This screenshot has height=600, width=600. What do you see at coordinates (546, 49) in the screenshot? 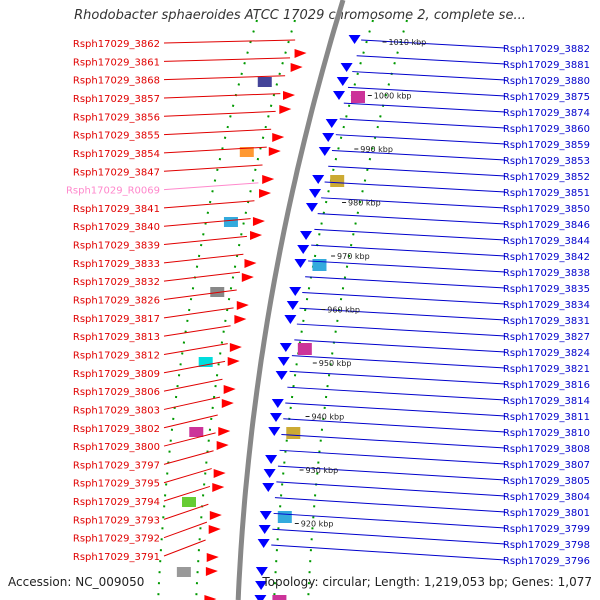
I see `gene-label-right: Rsph17029_3882` at bounding box center [546, 49].